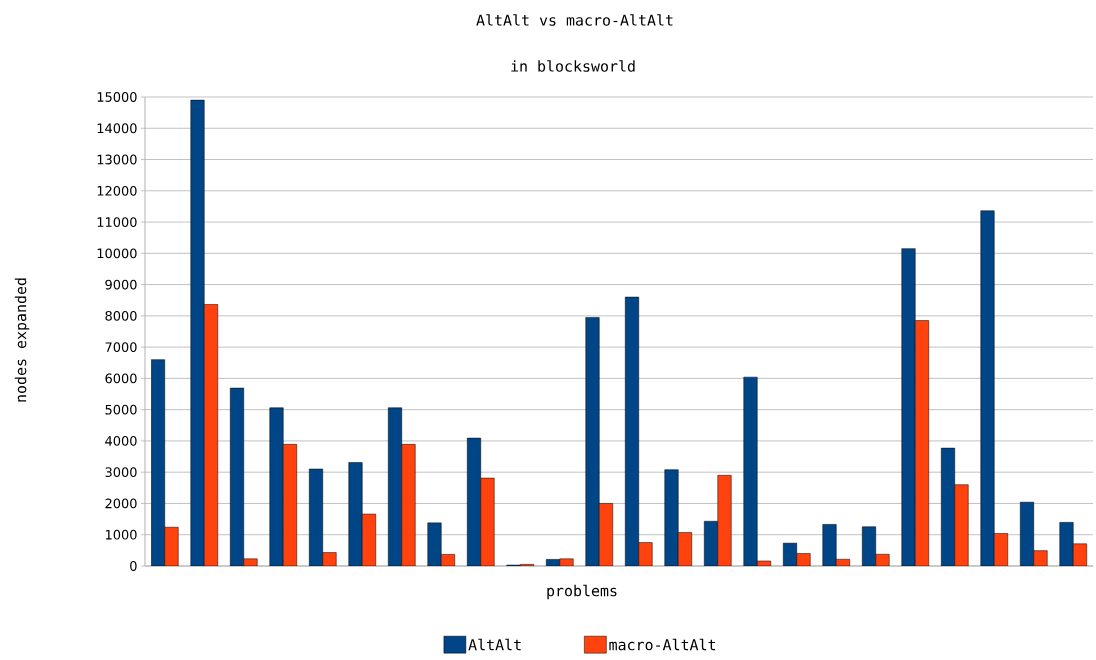 This screenshot has width=1096, height=660. I want to click on y-tick-label: 9000, so click(121, 284).